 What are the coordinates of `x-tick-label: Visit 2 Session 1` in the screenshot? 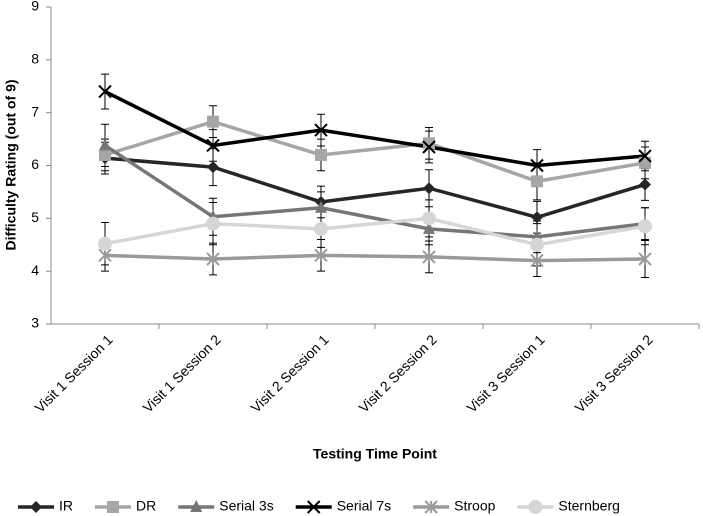 It's located at (289, 373).